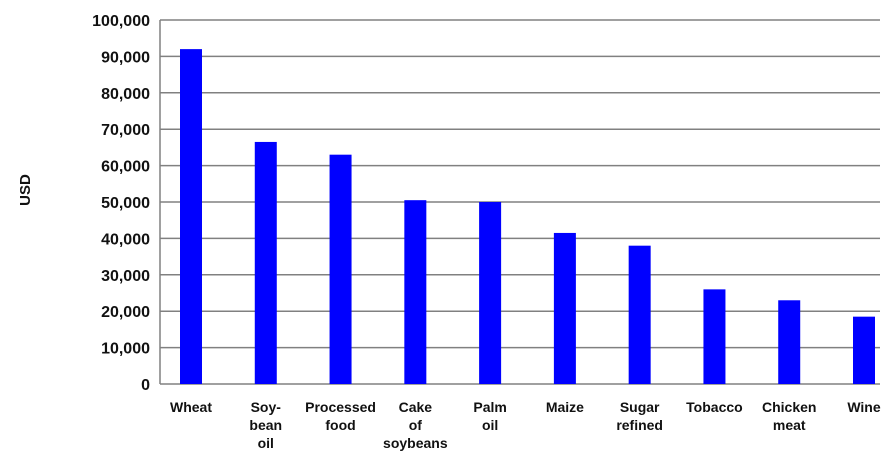 This screenshot has height=451, width=886. Describe the element at coordinates (25, 190) in the screenshot. I see `y-axis-label: USD` at that location.